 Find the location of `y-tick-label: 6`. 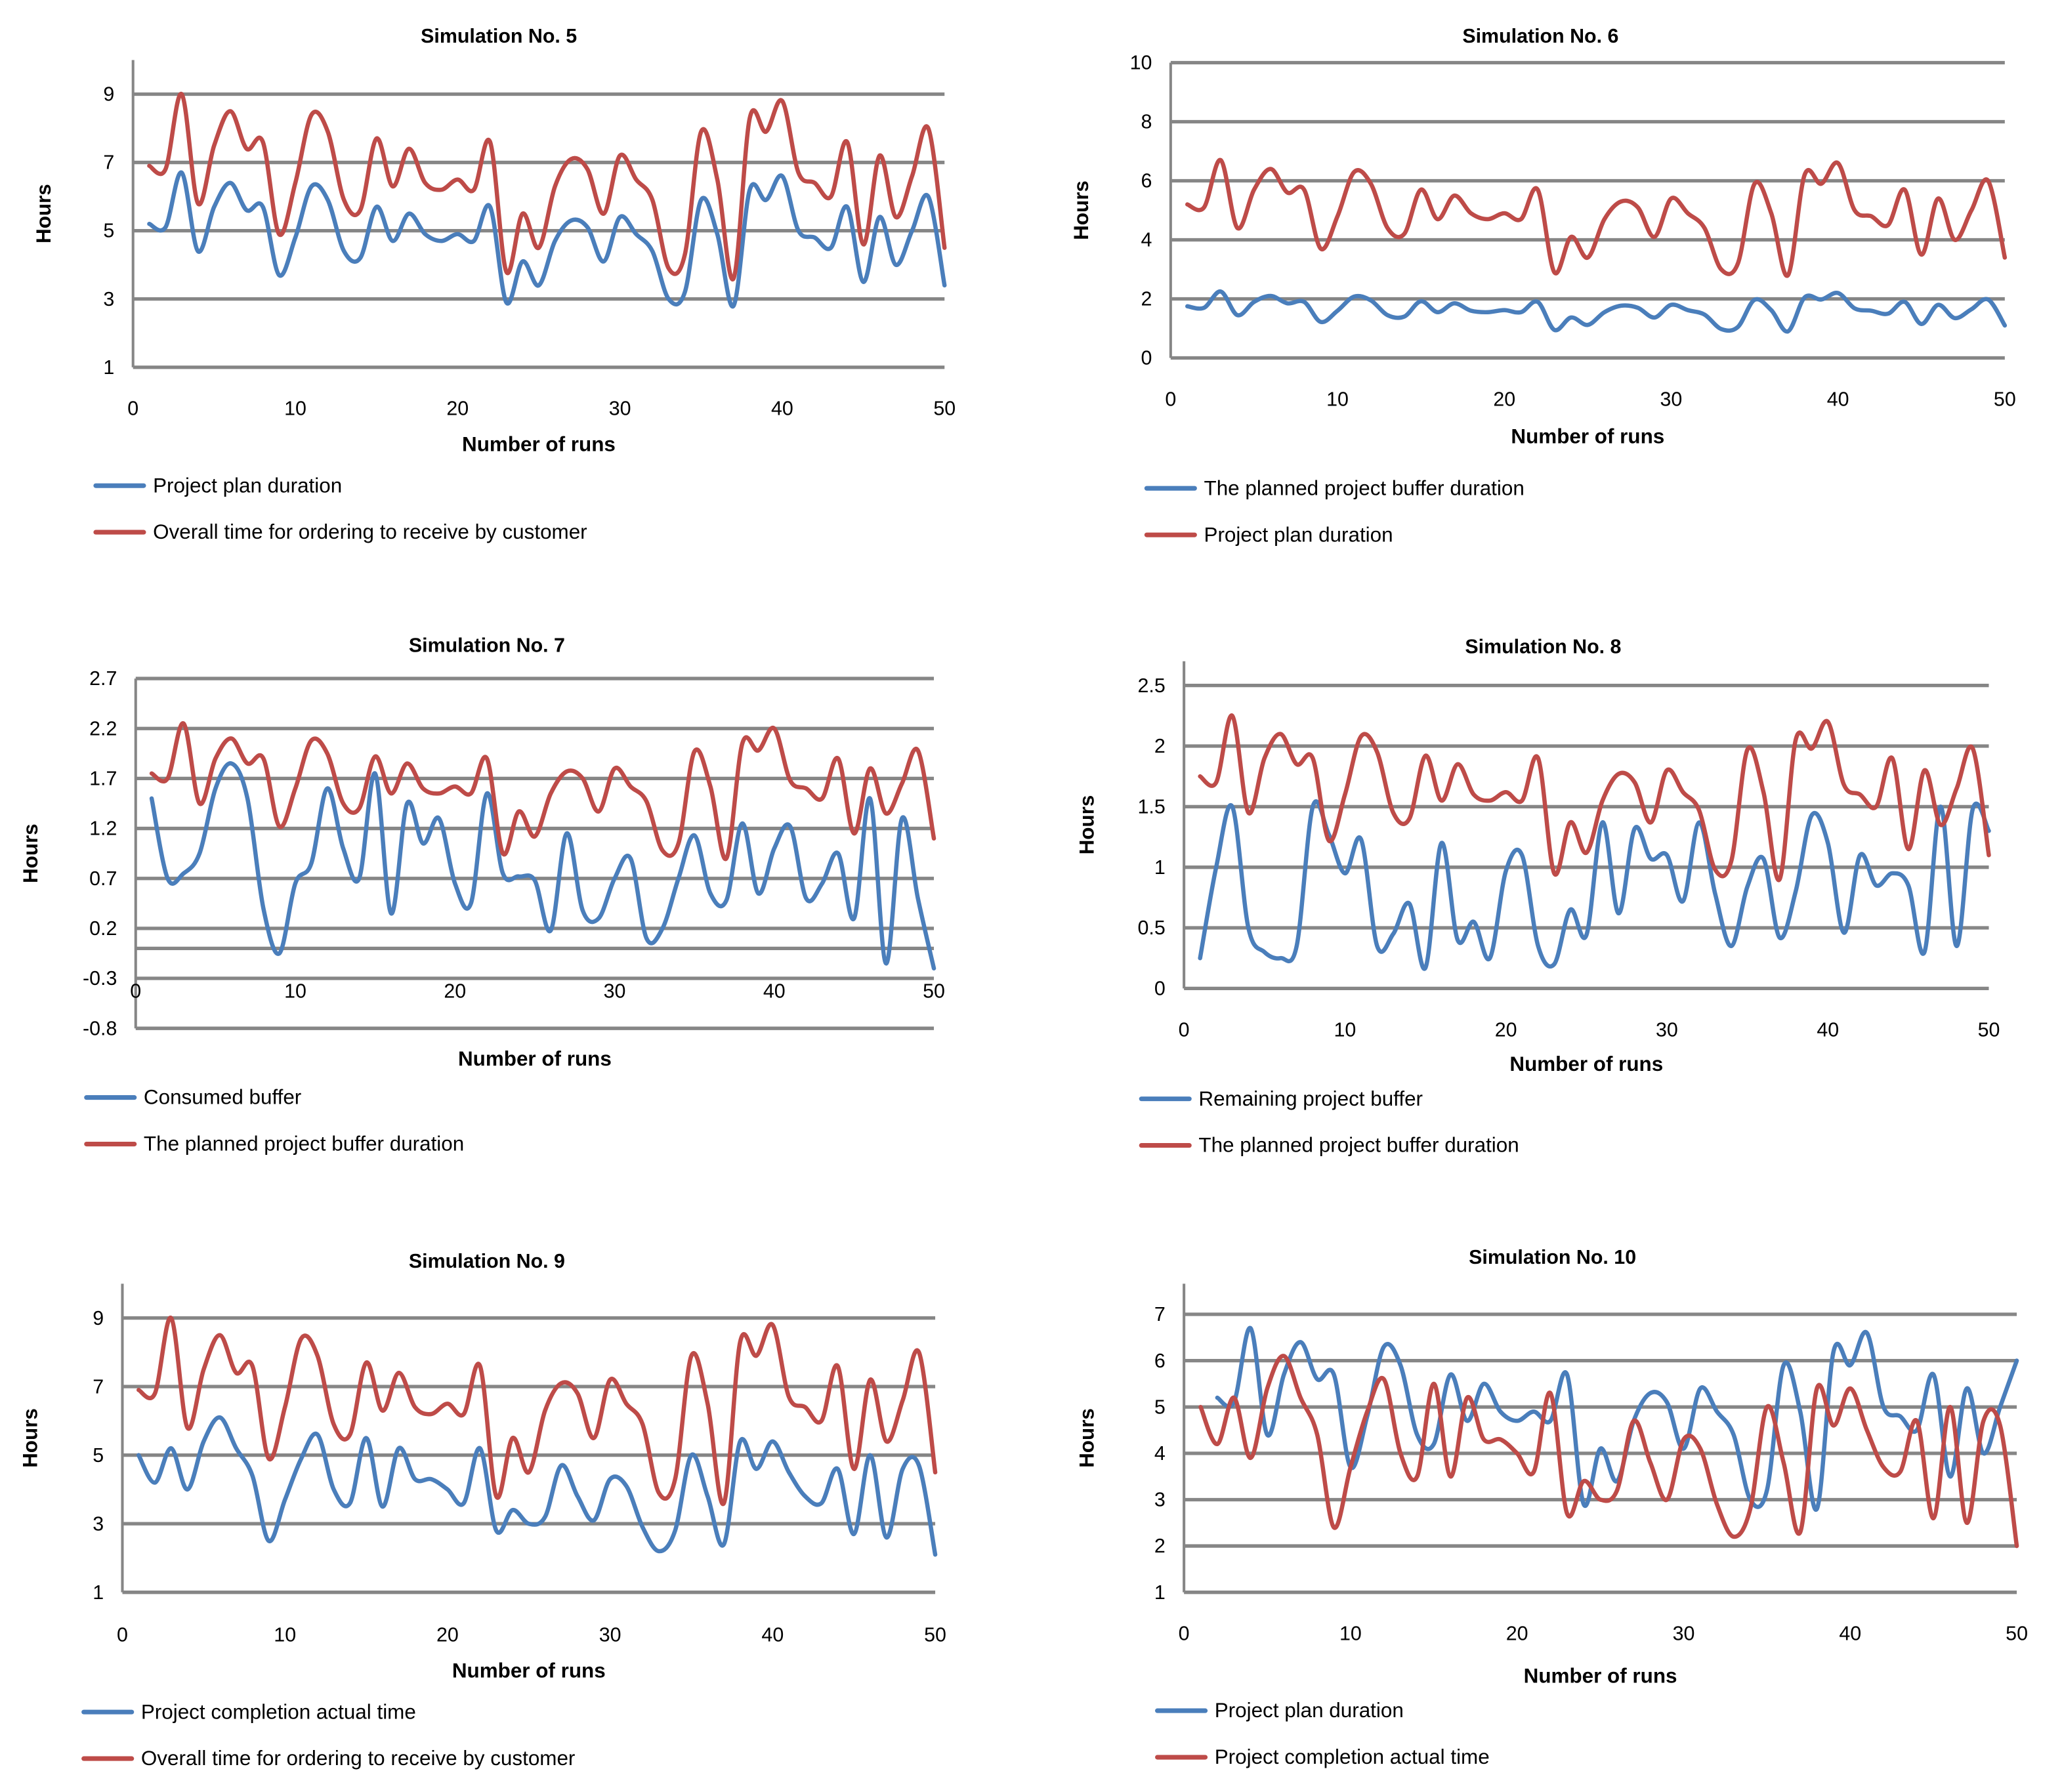

y-tick-label: 6 is located at coordinates (1146, 181).